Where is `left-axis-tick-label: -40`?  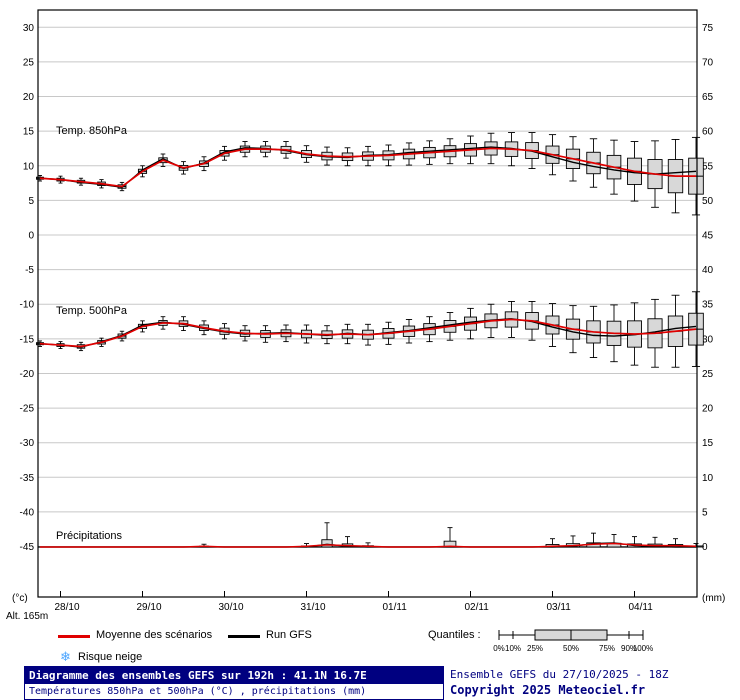 left-axis-tick-label: -40 is located at coordinates (27, 512).